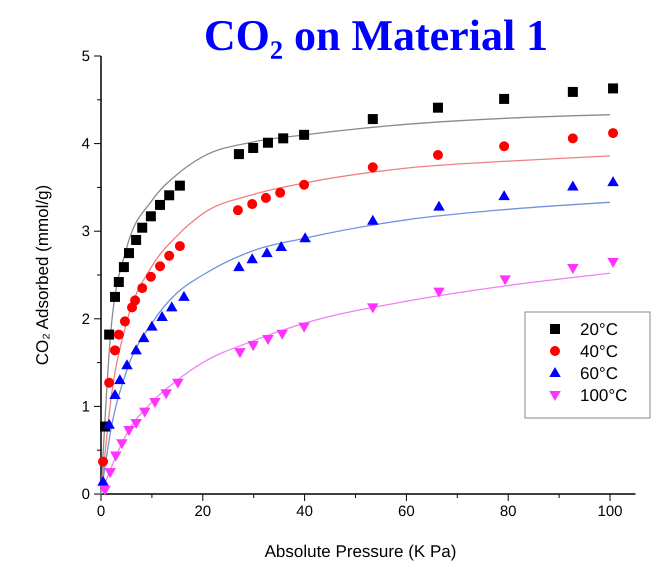  I want to click on legend-label: 100°C, so click(604, 395).